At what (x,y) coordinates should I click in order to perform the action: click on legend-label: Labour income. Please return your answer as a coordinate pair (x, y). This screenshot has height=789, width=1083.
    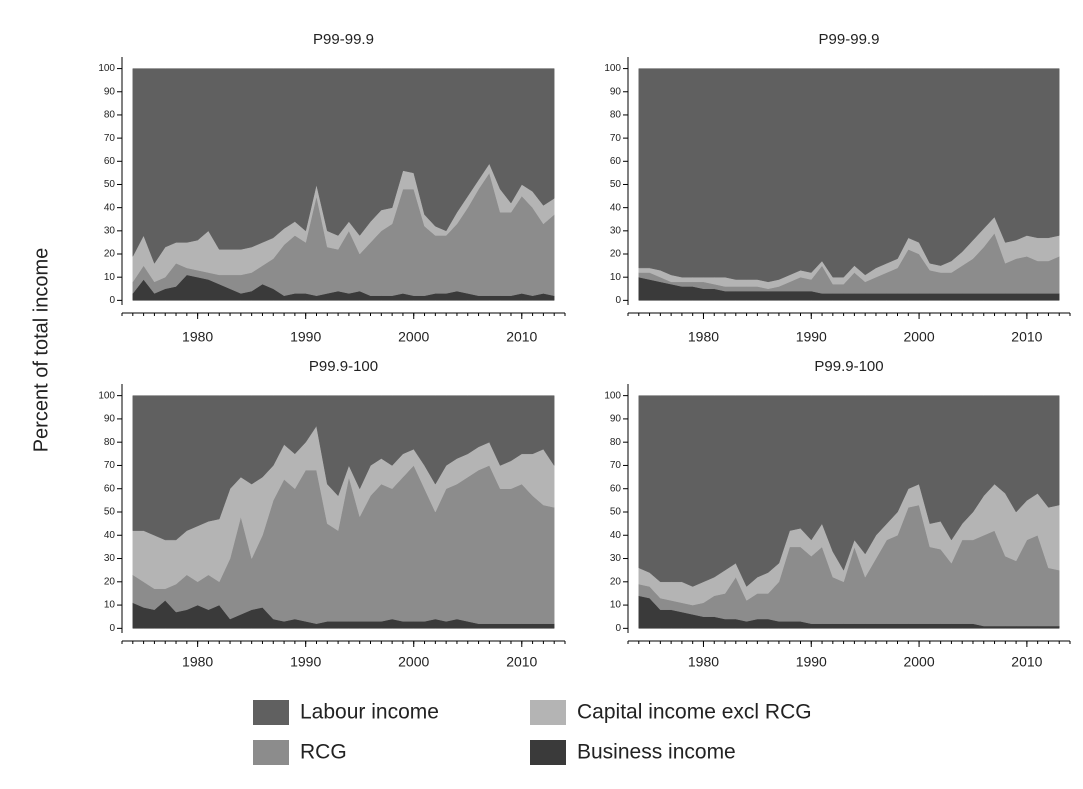
    Looking at the image, I should click on (369, 712).